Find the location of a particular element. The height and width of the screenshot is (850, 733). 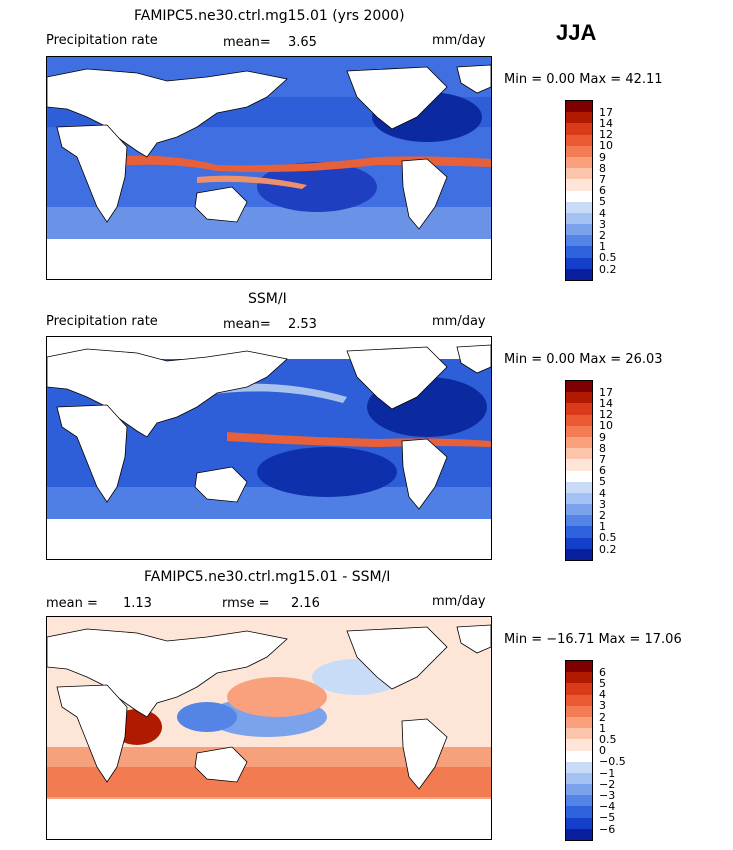

panel3-rmse-label: rmse = is located at coordinates (246, 603).